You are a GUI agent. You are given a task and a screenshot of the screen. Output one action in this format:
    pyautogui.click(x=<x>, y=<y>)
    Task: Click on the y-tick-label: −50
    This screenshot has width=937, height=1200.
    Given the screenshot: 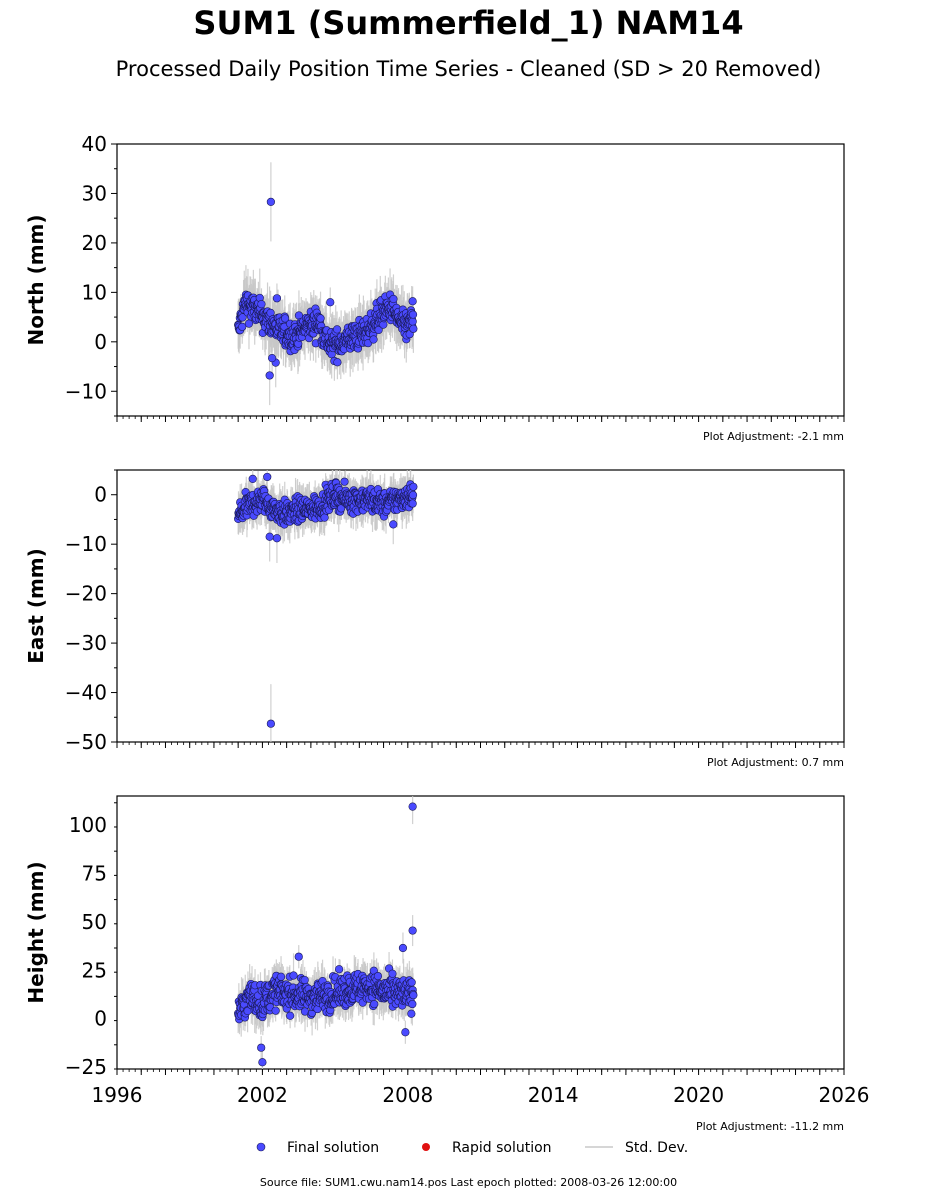 What is the action you would take?
    pyautogui.click(x=86, y=742)
    